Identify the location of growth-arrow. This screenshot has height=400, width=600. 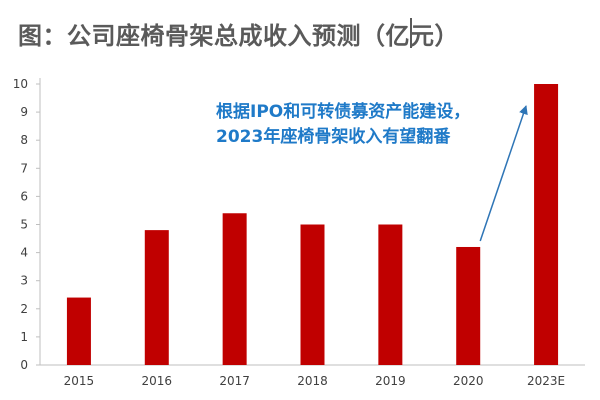
(503, 173).